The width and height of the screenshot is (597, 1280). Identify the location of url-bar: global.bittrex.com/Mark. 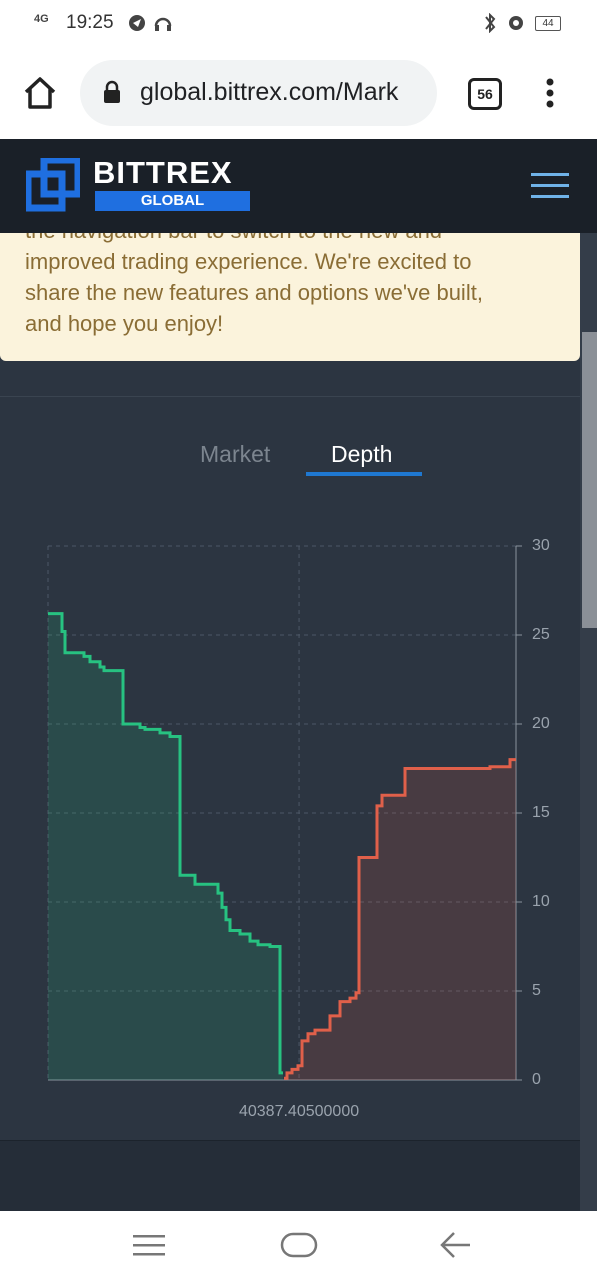
(258, 93).